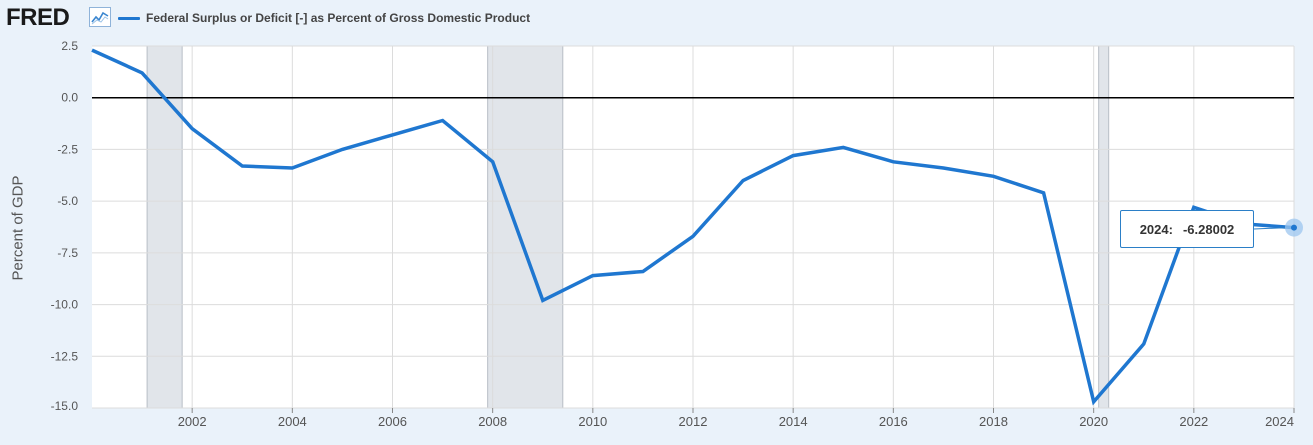  I want to click on y-axis-ticks: 2.5 0.0 -2.5 -5.0 -7.5 -10.0 -12.5 -15.0, so click(65, 226).